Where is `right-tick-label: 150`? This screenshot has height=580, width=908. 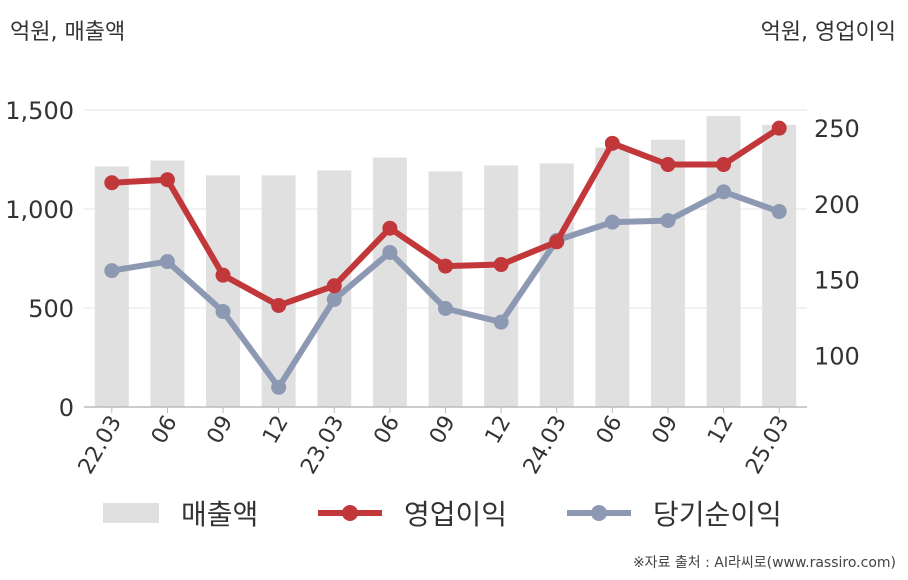 right-tick-label: 150 is located at coordinates (837, 281).